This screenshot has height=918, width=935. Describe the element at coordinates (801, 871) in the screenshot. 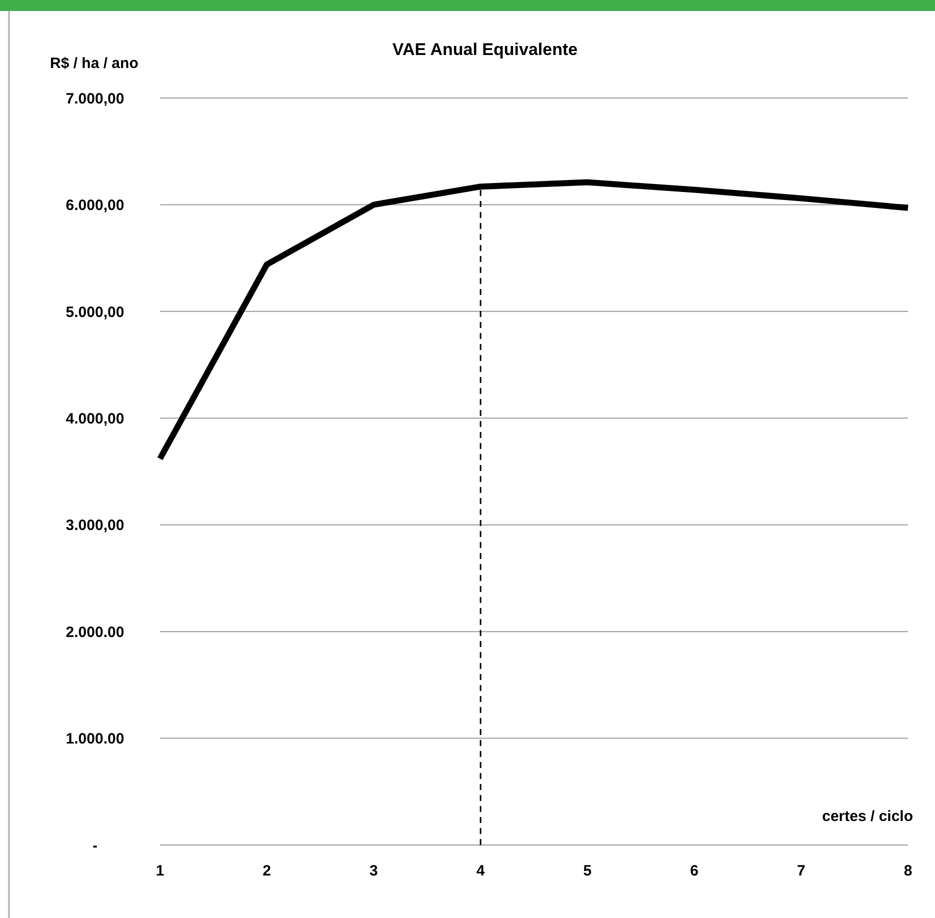

I see `x-tick-label: 7` at that location.